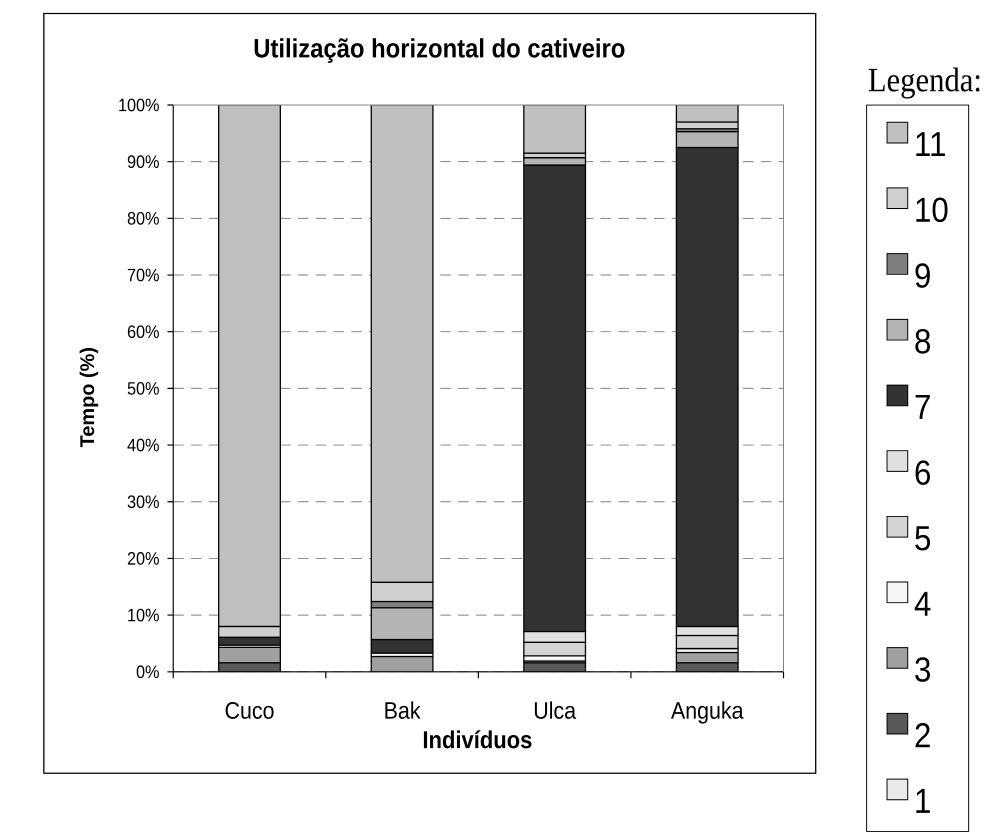 This screenshot has height=832, width=985. What do you see at coordinates (555, 710) in the screenshot?
I see `x-tick-label: Ulca` at bounding box center [555, 710].